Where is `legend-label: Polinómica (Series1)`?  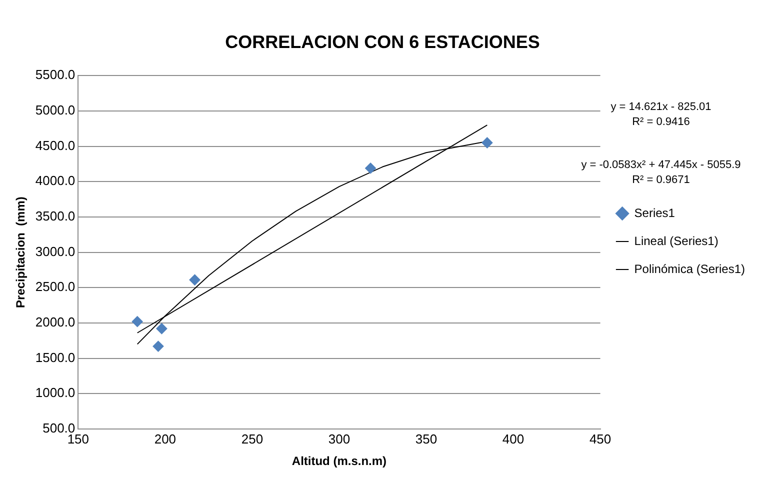
legend-label: Polinómica (Series1) is located at coordinates (690, 269).